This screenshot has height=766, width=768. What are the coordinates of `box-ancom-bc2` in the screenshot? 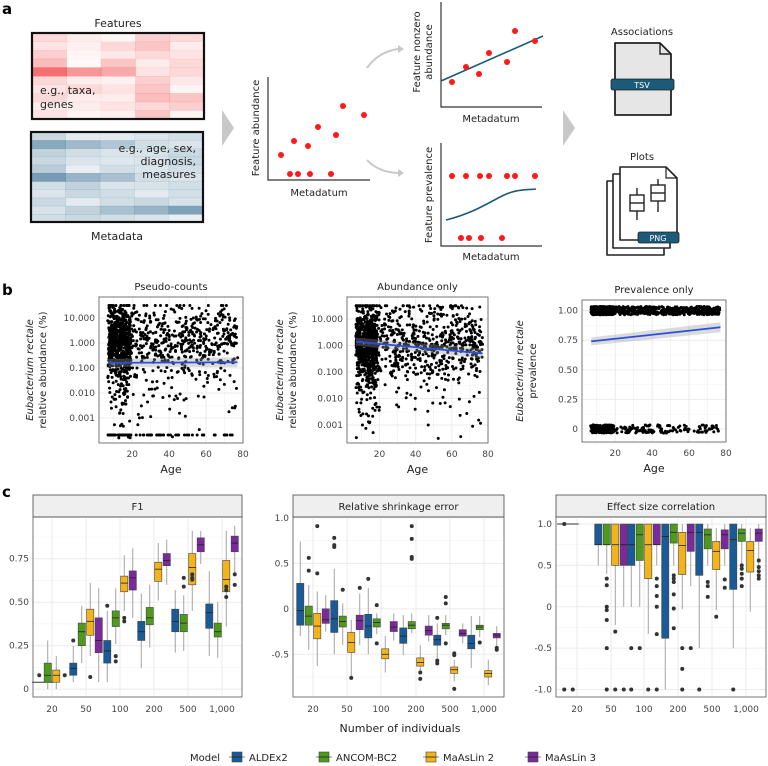 It's located at (741, 556).